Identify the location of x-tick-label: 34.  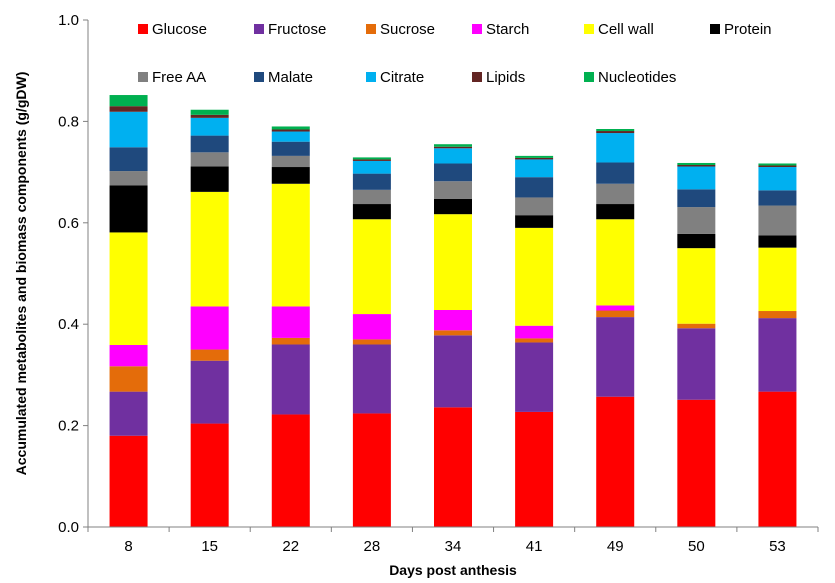
(453, 546).